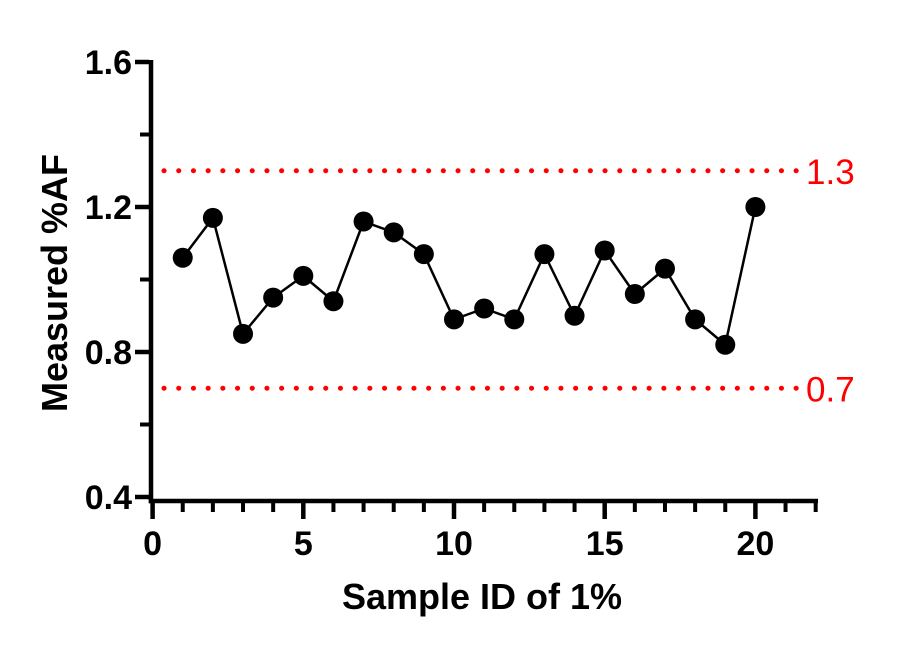 The image size is (915, 651). Describe the element at coordinates (755, 544) in the screenshot. I see `x-tick-label-20: 20` at that location.